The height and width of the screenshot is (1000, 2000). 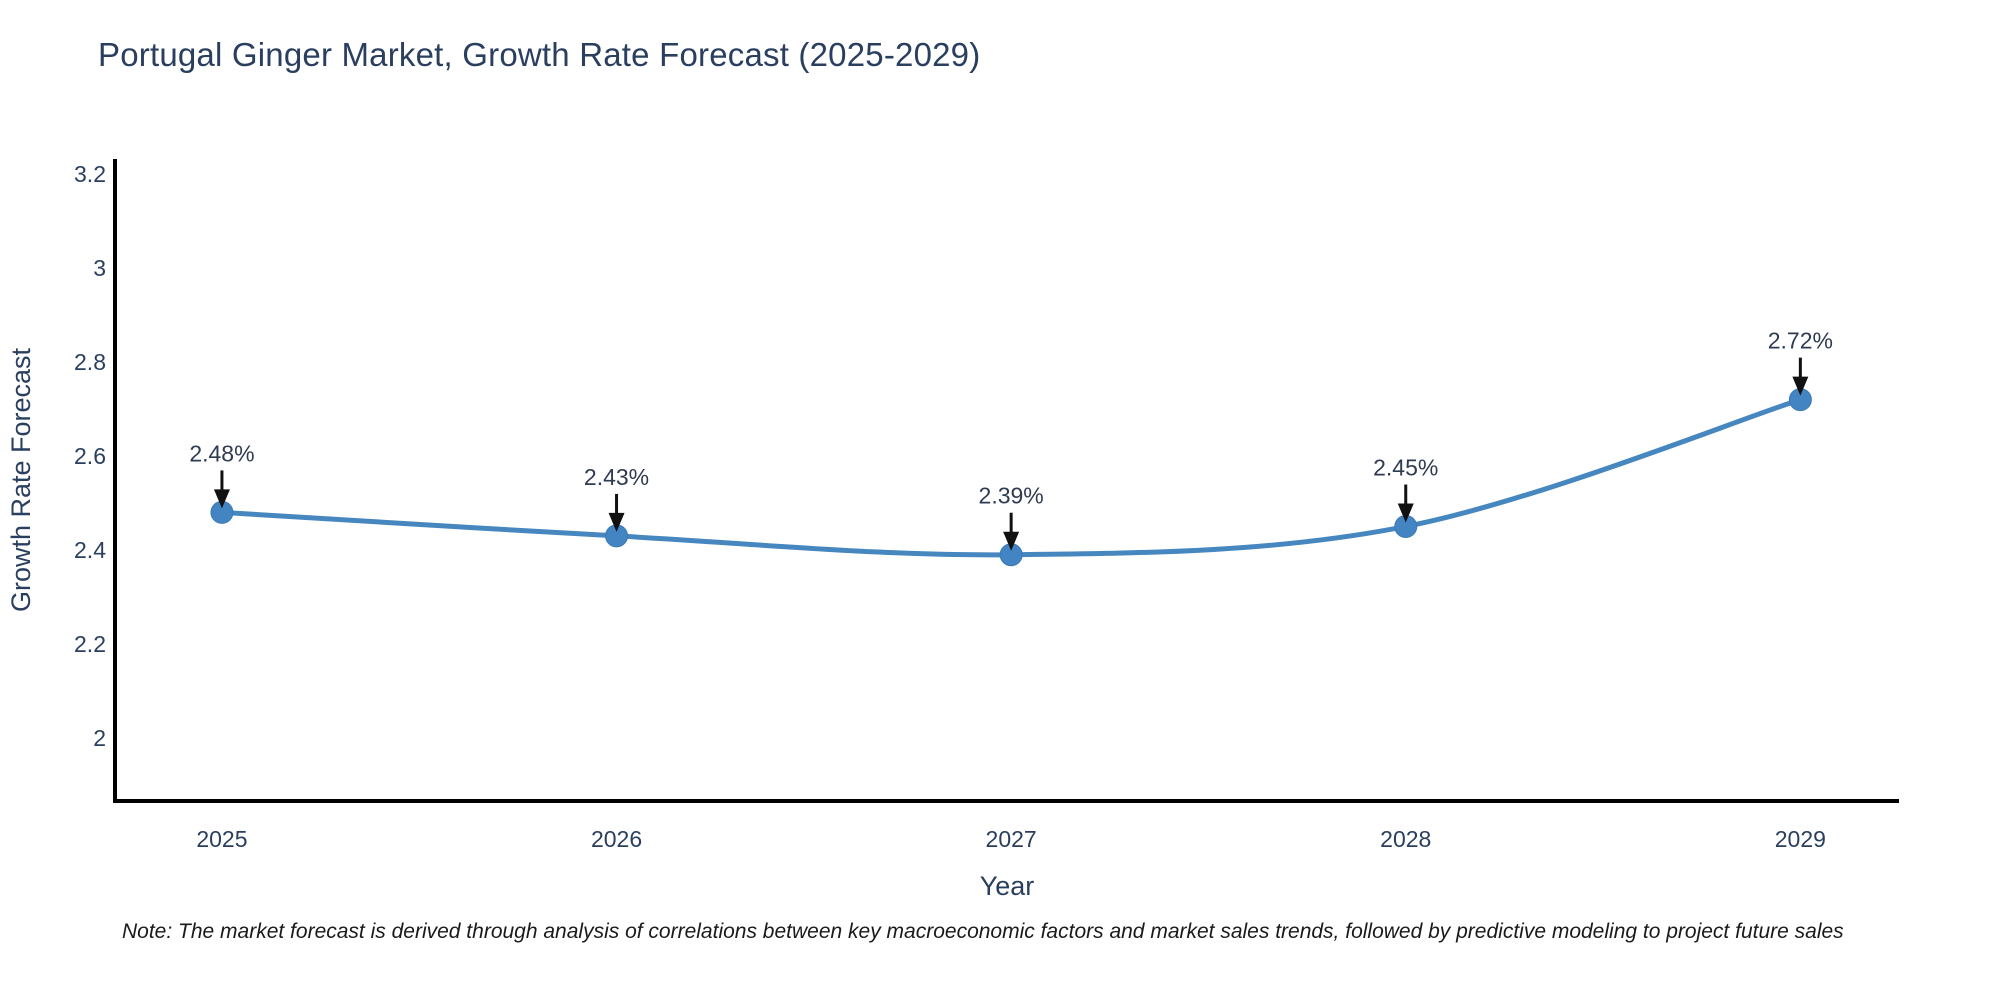 I want to click on annotation-label: 2.45%, so click(x=1405, y=468).